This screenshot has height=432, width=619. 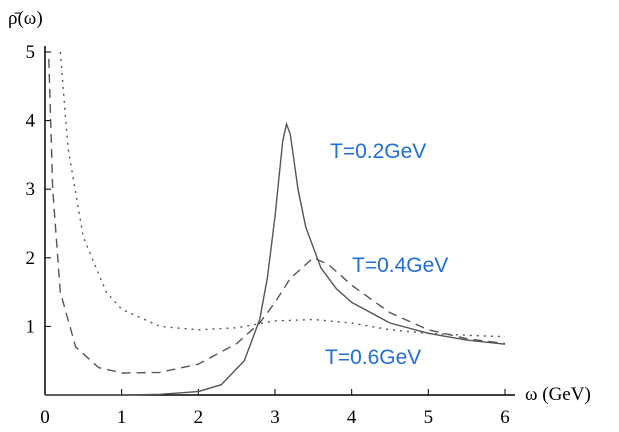 I want to click on x-tick-label: 3, so click(x=275, y=417).